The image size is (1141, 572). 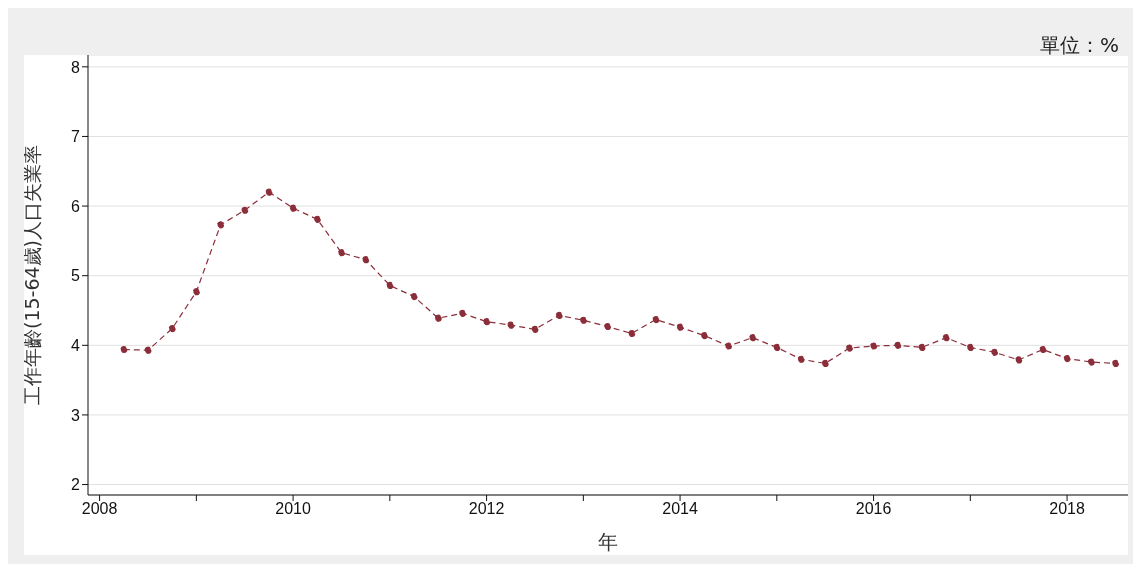 What do you see at coordinates (680, 509) in the screenshot?
I see `x-tick-label: 2014` at bounding box center [680, 509].